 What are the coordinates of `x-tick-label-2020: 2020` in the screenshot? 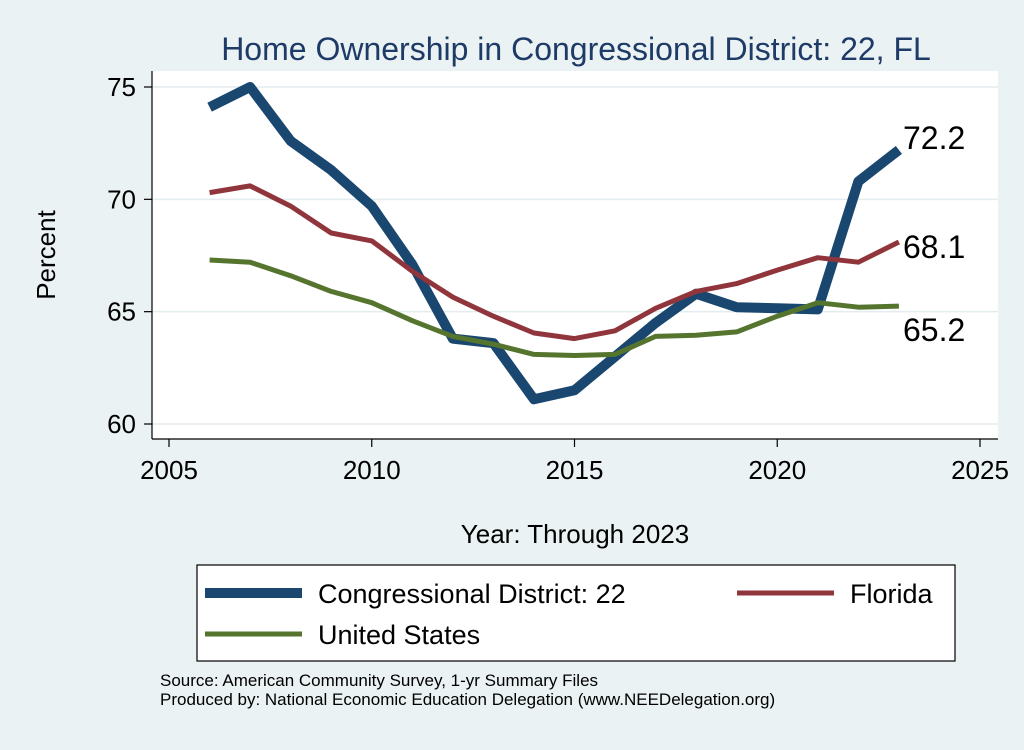 It's located at (777, 470).